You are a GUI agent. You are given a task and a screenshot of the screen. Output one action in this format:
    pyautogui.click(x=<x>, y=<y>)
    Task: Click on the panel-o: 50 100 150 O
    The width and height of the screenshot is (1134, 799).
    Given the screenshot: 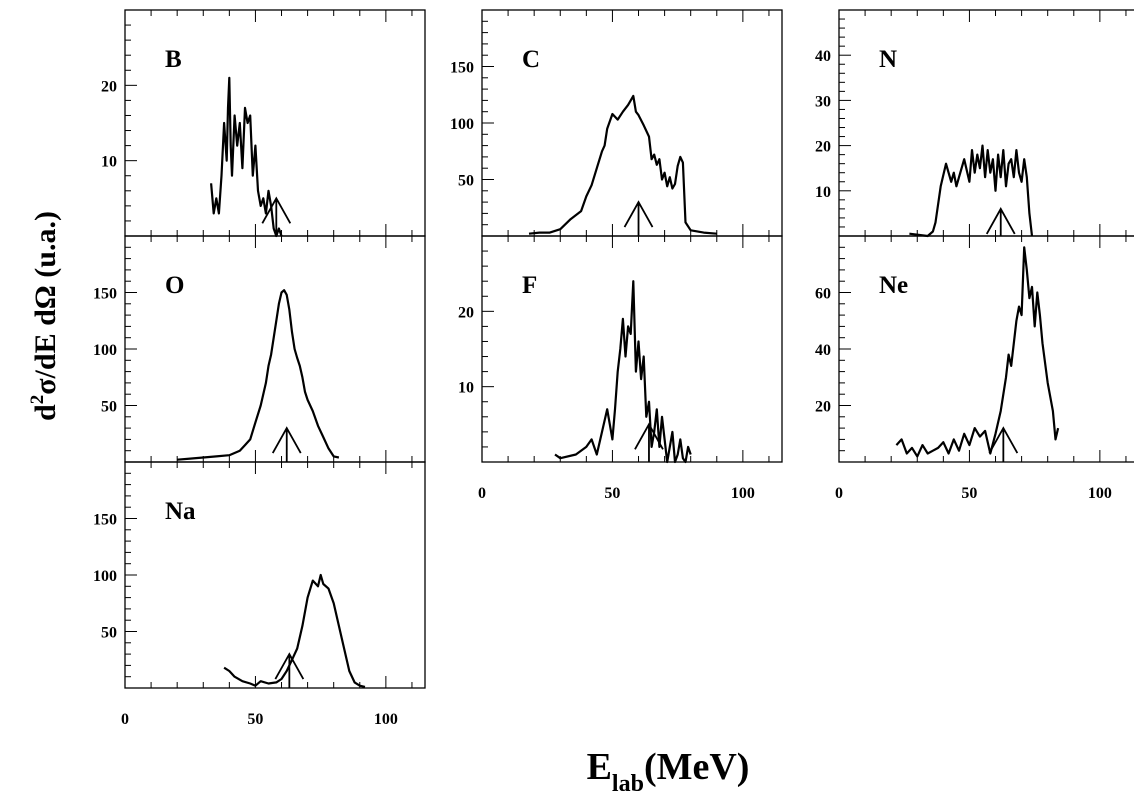 What is the action you would take?
    pyautogui.click(x=259, y=349)
    